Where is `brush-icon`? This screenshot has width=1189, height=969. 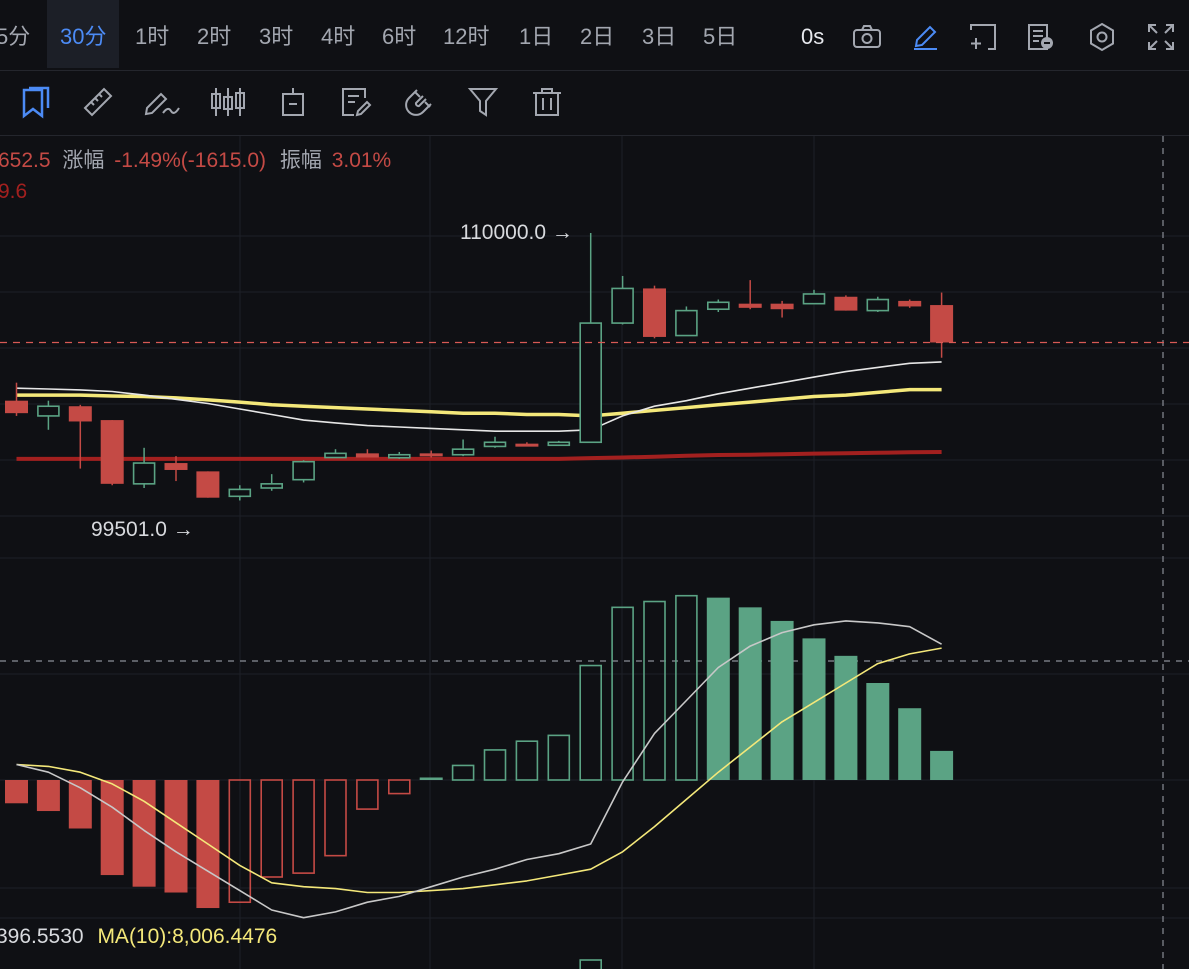
brush-icon is located at coordinates (162, 104).